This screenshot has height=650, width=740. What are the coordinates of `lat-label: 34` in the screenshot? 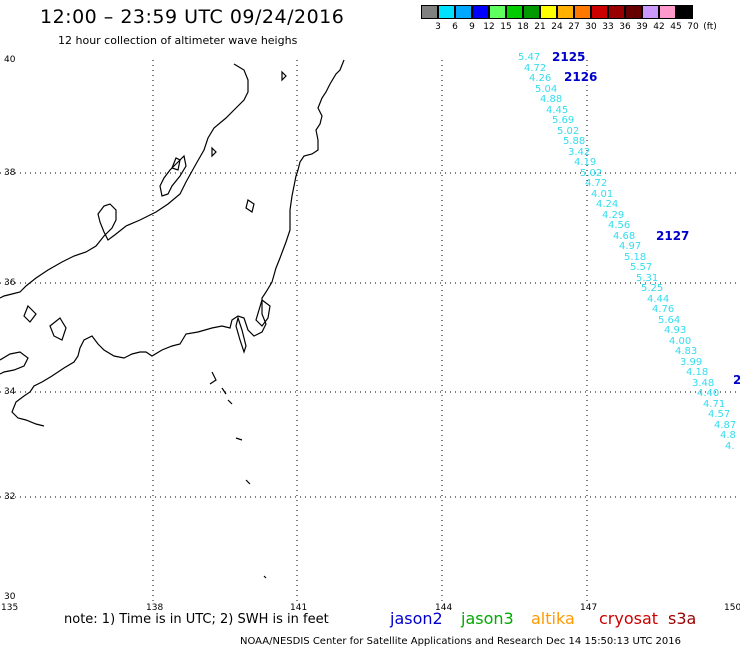 It's located at (10, 392).